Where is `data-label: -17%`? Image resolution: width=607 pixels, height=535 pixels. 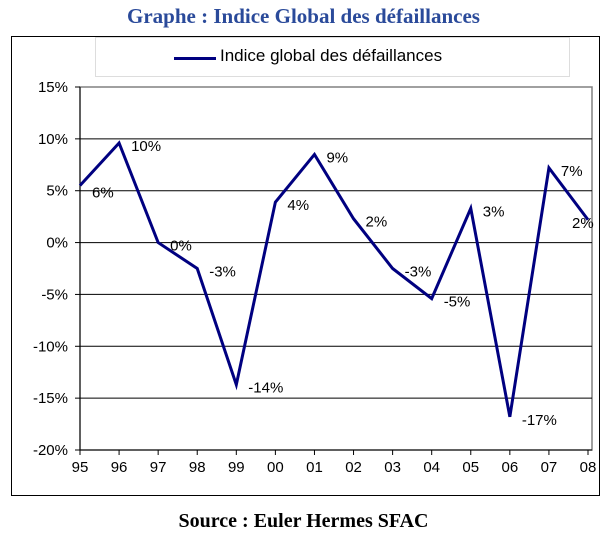
data-label: -17% is located at coordinates (539, 420).